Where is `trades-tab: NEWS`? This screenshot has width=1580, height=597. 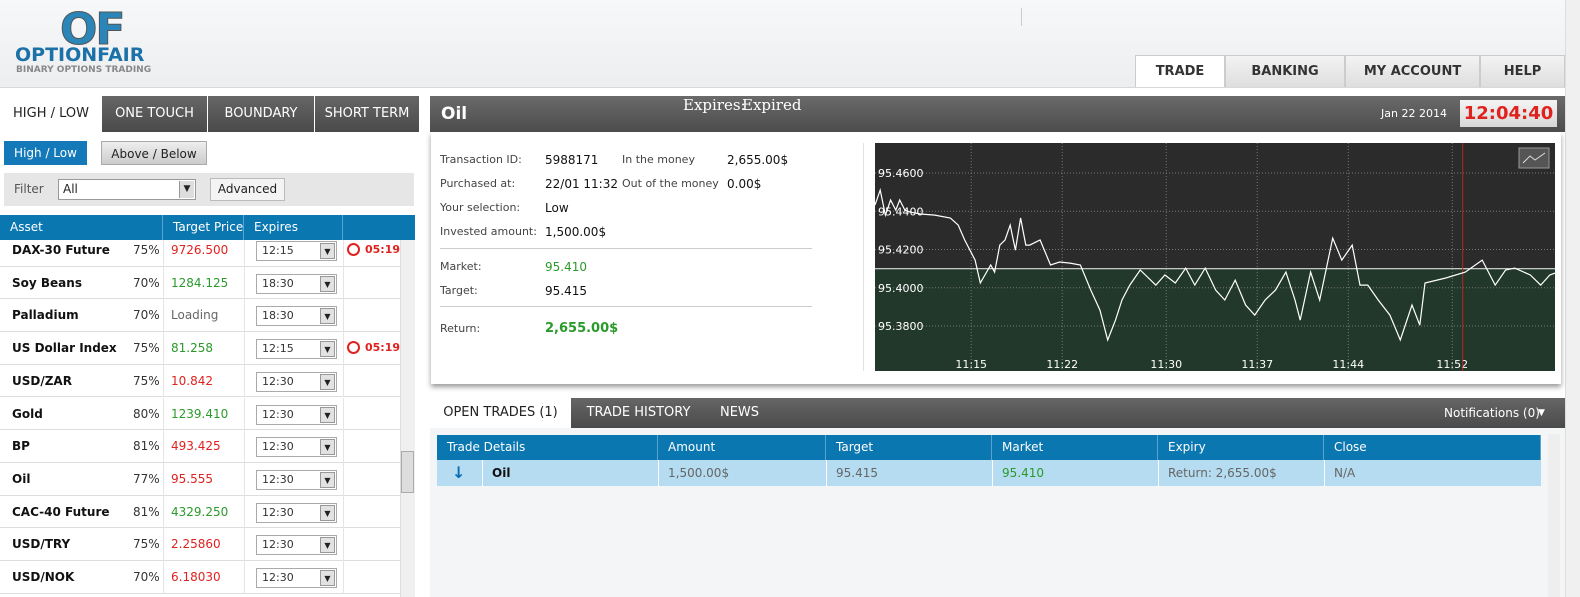 trades-tab: NEWS is located at coordinates (739, 412).